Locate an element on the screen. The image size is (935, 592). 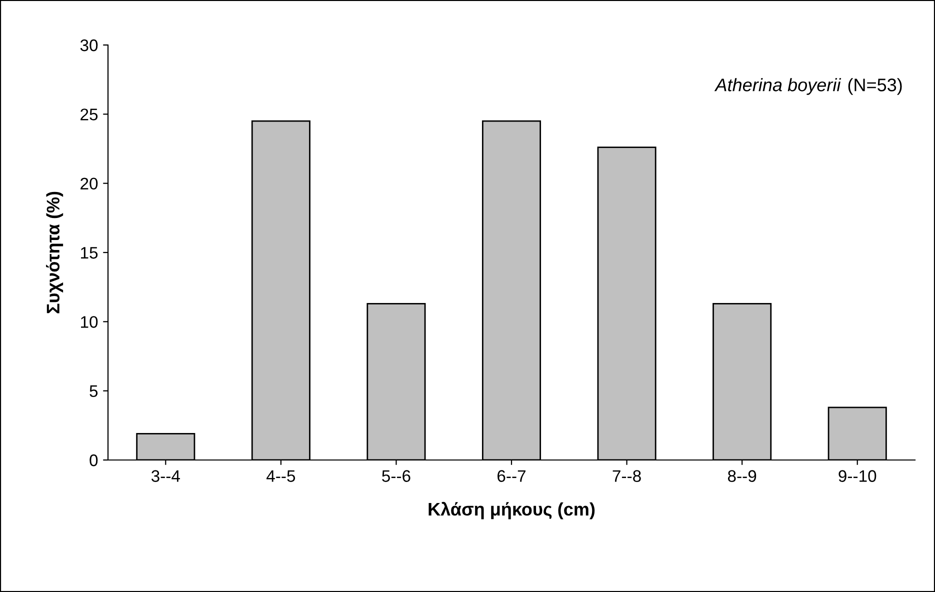
x-tick-label: 7--8 is located at coordinates (626, 476).